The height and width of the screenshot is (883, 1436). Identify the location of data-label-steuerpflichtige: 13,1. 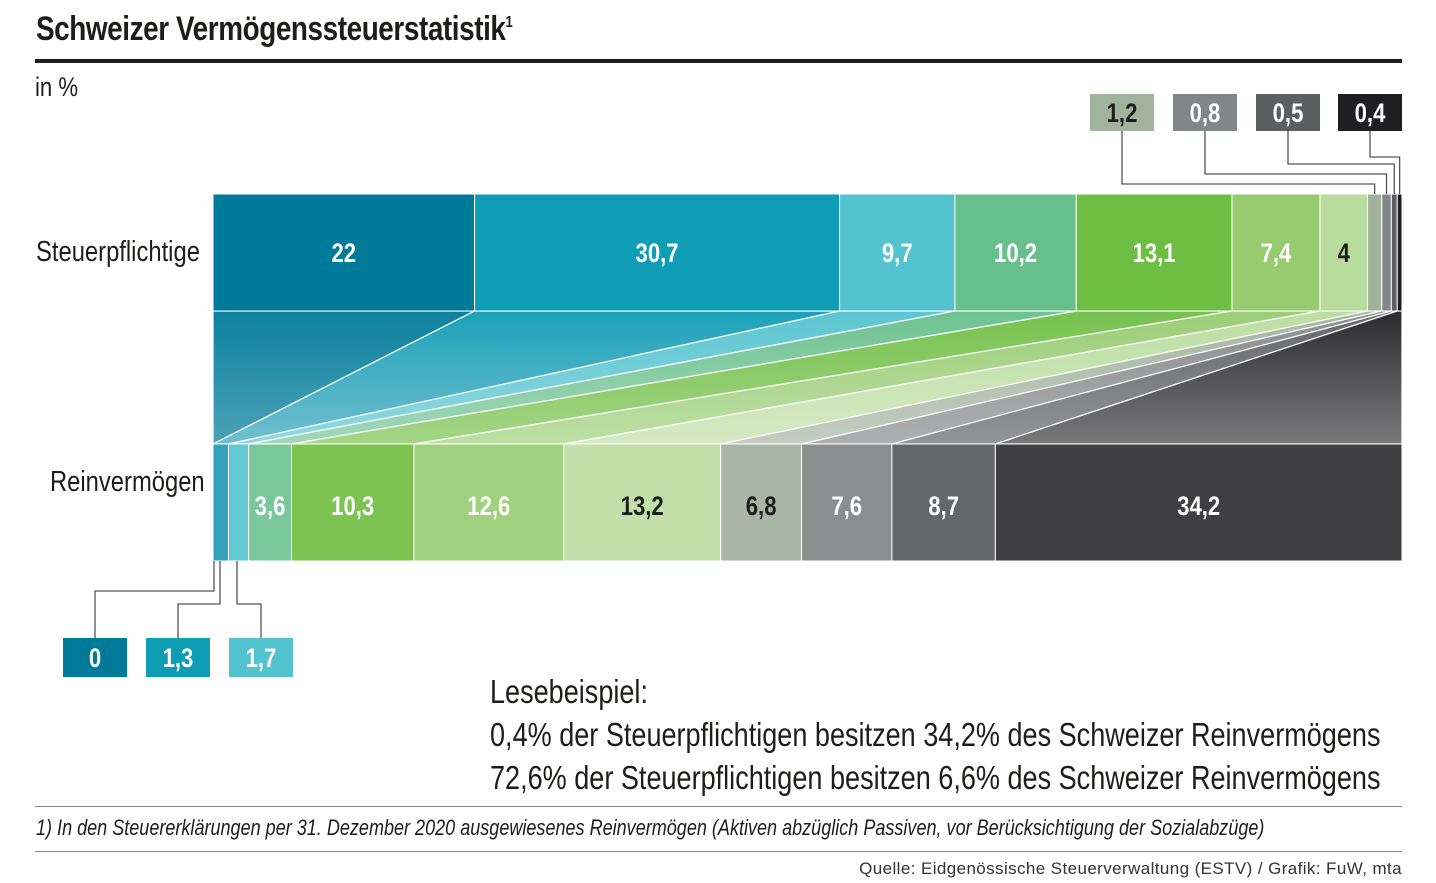
(1154, 254).